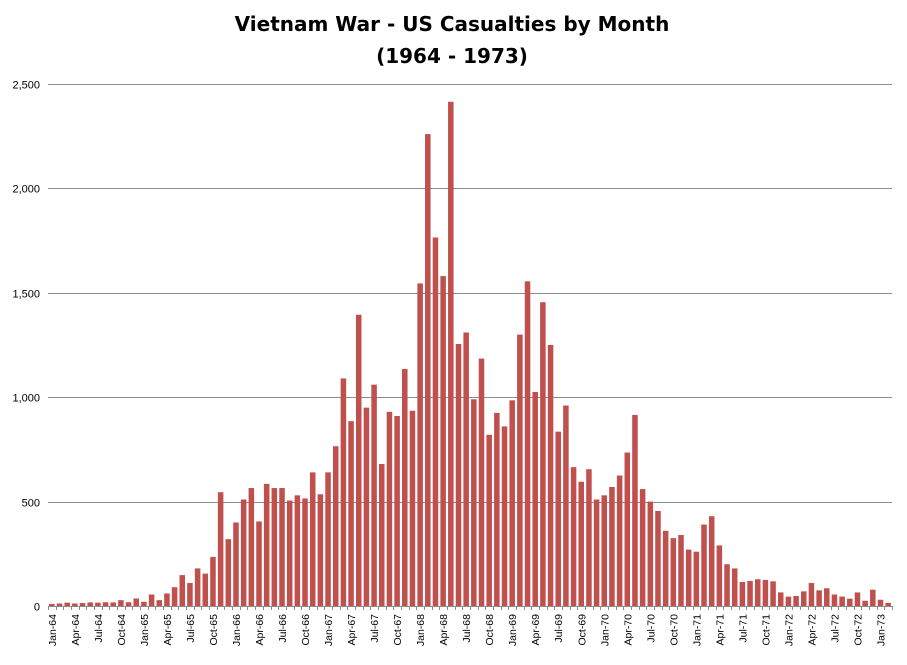  I want to click on x-tick-label: Oct-65, so click(214, 630).